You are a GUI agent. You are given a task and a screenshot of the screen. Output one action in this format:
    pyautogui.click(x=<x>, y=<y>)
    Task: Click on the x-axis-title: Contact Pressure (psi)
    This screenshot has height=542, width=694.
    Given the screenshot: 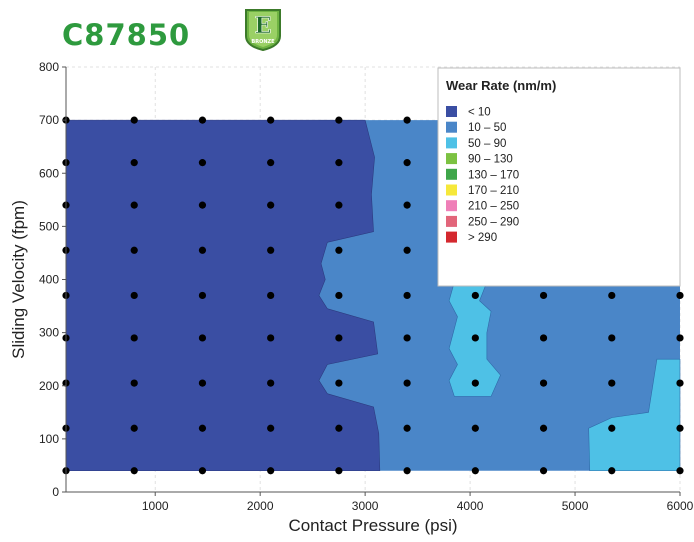 What is the action you would take?
    pyautogui.click(x=372, y=525)
    